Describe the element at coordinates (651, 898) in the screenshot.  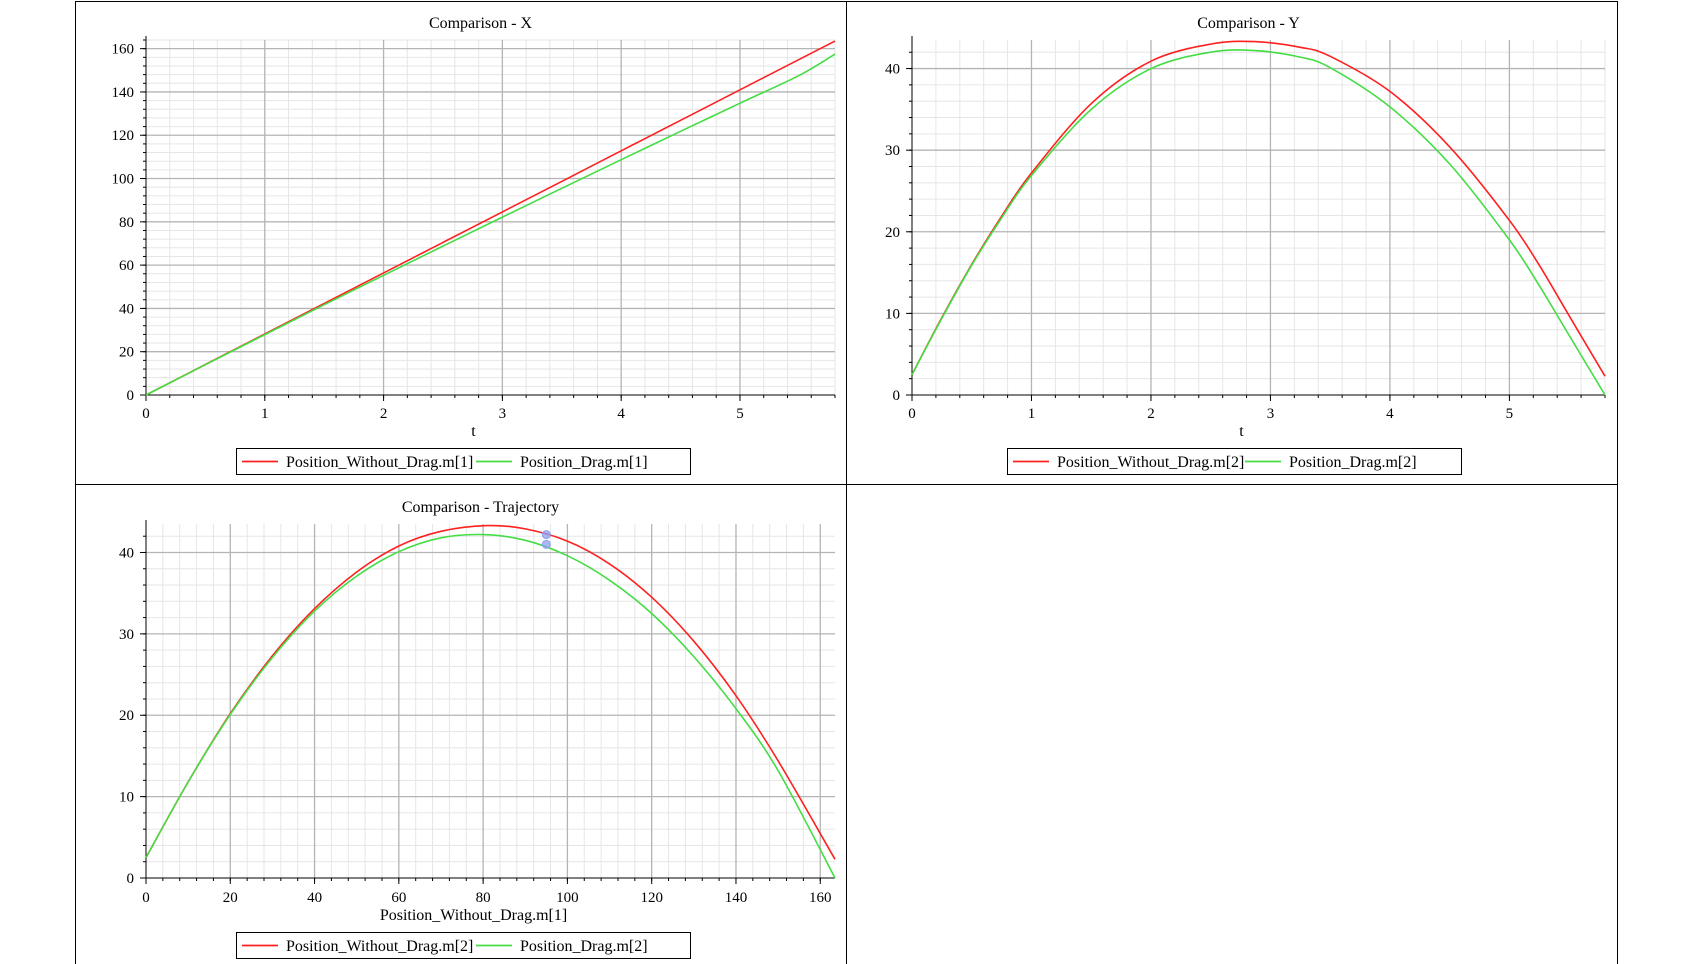
I see `x-tick-label: 120` at that location.